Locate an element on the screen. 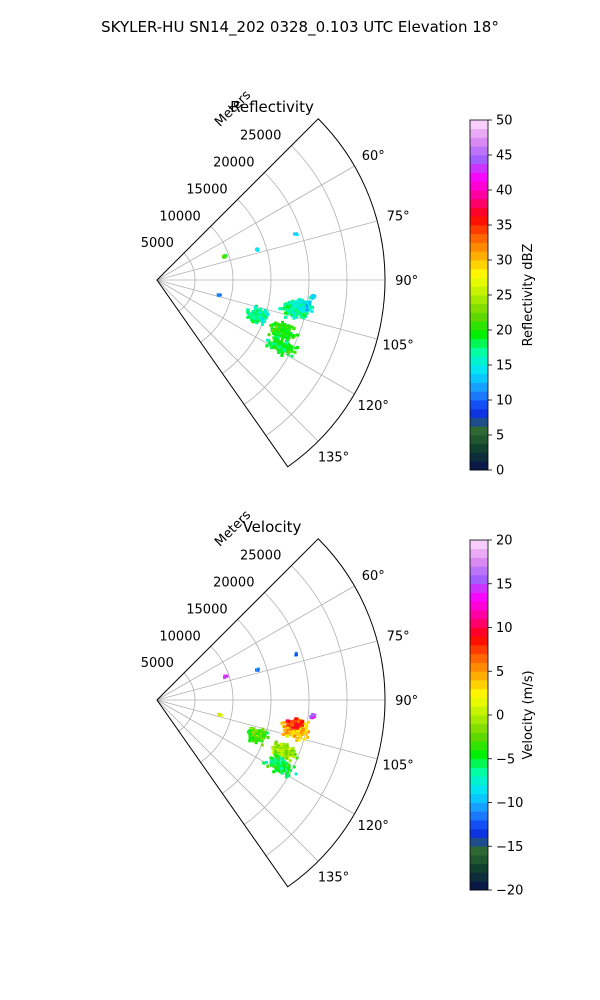 This screenshot has height=1000, width=600. colorbar-tick-label: 15 is located at coordinates (504, 584).